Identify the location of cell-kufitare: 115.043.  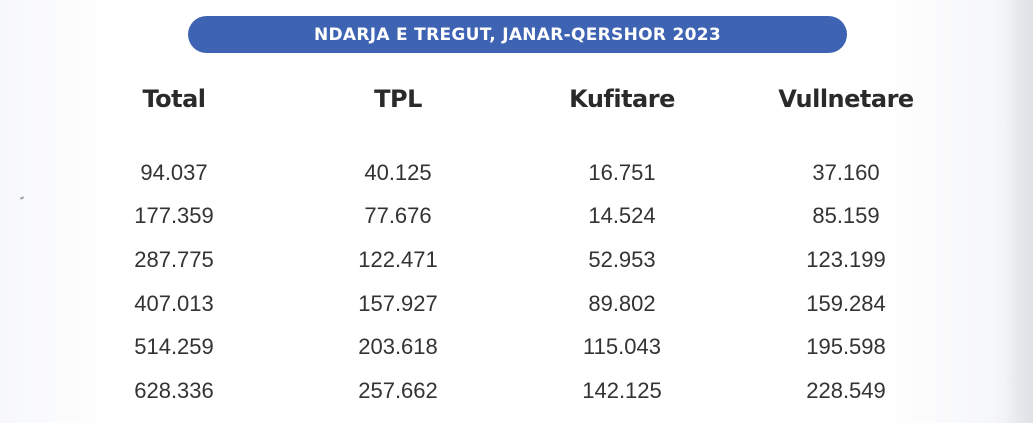
(622, 347).